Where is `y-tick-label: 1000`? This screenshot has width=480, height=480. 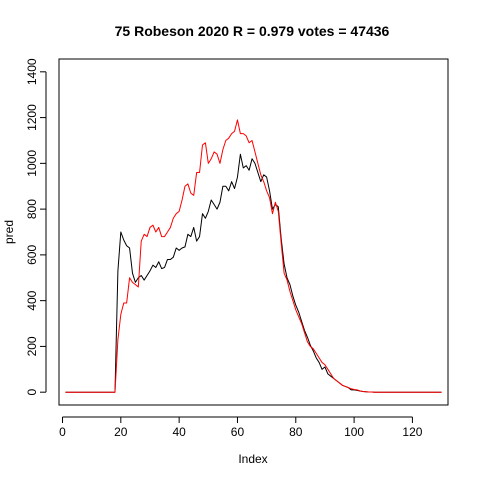 y-tick-label: 1000 is located at coordinates (32, 163).